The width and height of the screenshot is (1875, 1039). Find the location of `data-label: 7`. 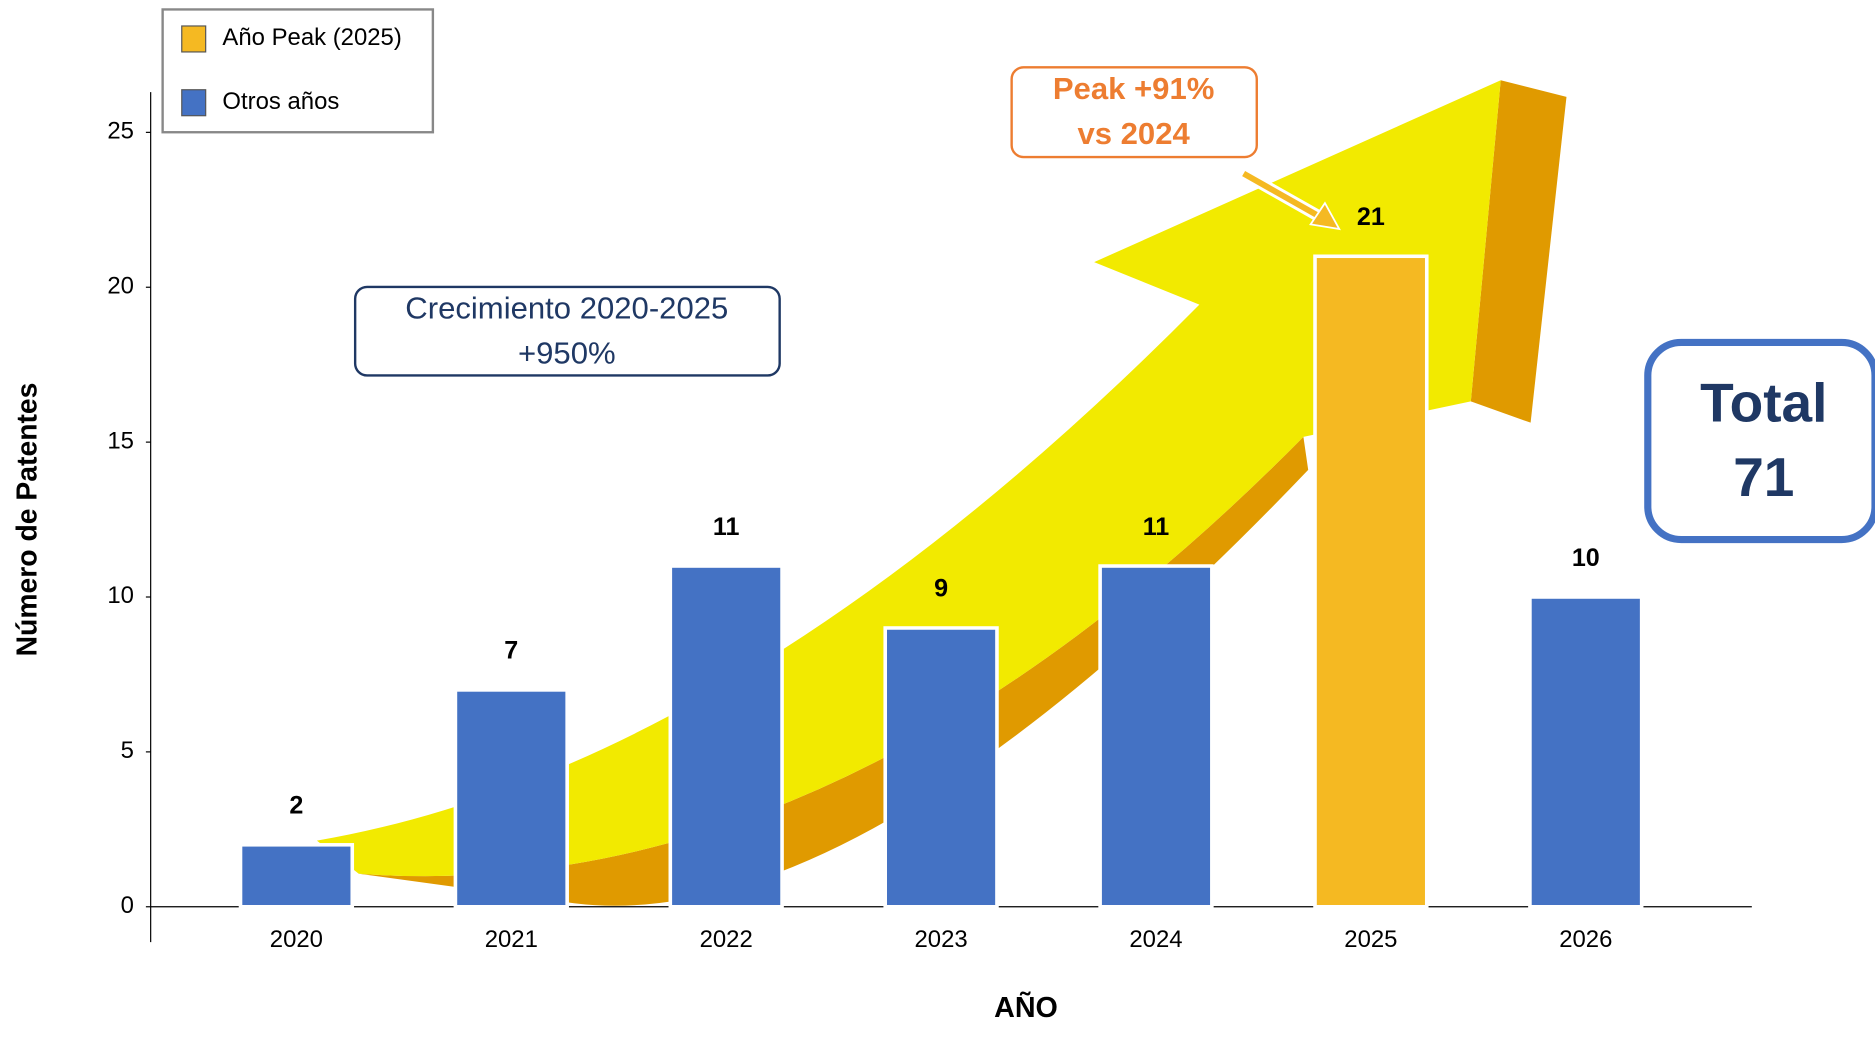

data-label: 7 is located at coordinates (511, 651).